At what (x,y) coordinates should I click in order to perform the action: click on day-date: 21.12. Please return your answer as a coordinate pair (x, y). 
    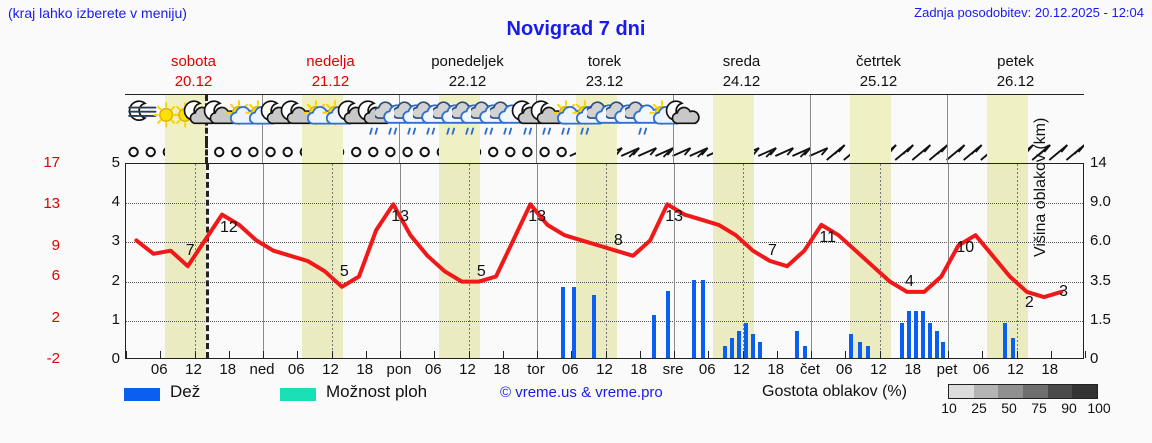
    Looking at the image, I should click on (330, 81).